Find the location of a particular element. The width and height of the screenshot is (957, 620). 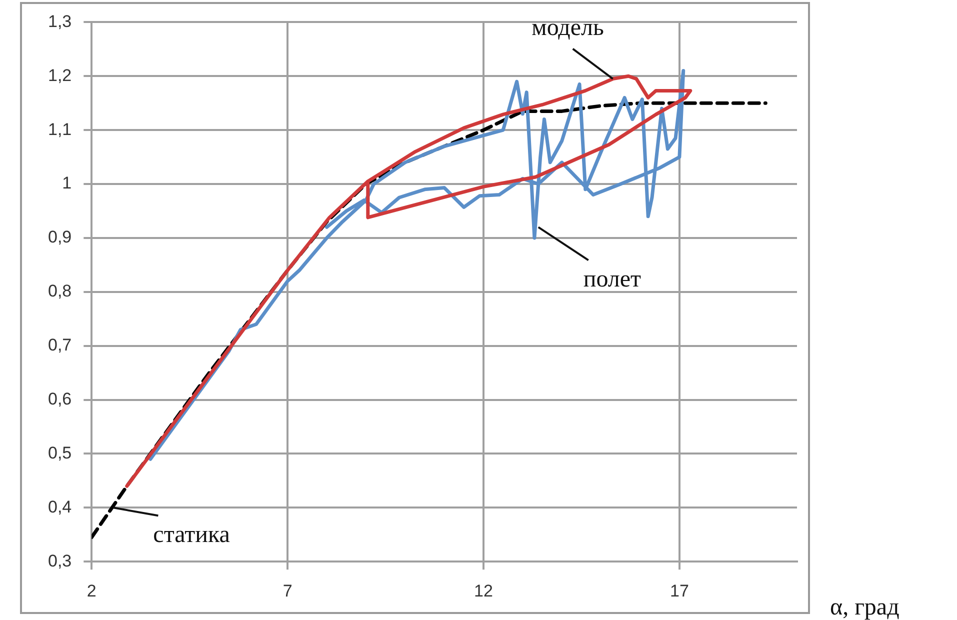

x-tick-label: 2 is located at coordinates (91, 590).